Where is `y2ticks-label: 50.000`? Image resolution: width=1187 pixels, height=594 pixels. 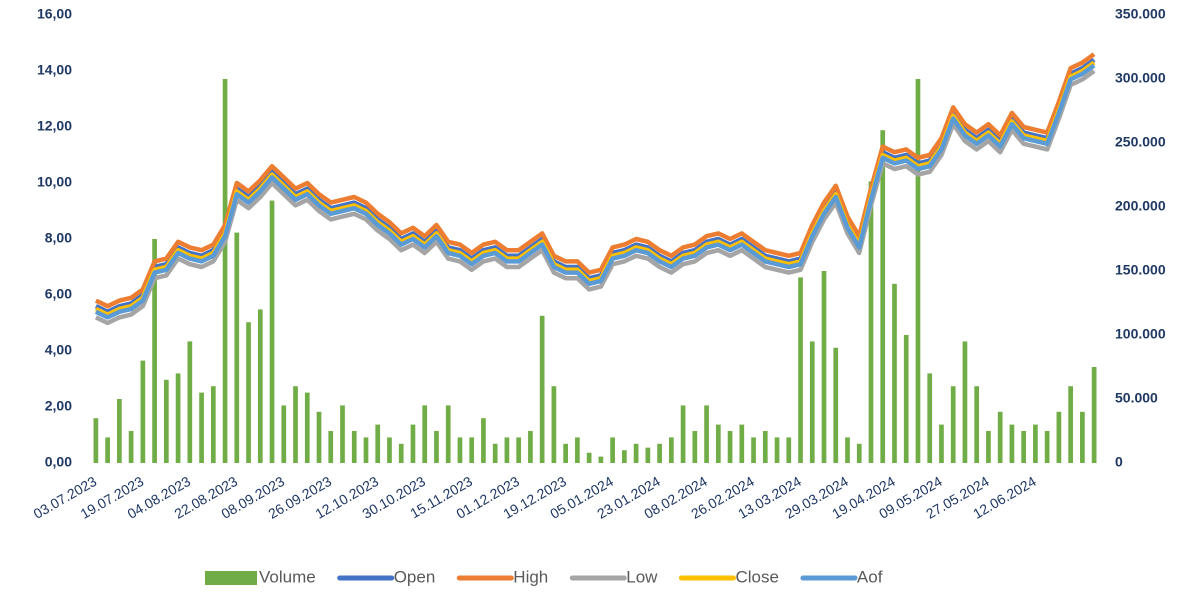
y2ticks-label: 50.000 is located at coordinates (1136, 398).